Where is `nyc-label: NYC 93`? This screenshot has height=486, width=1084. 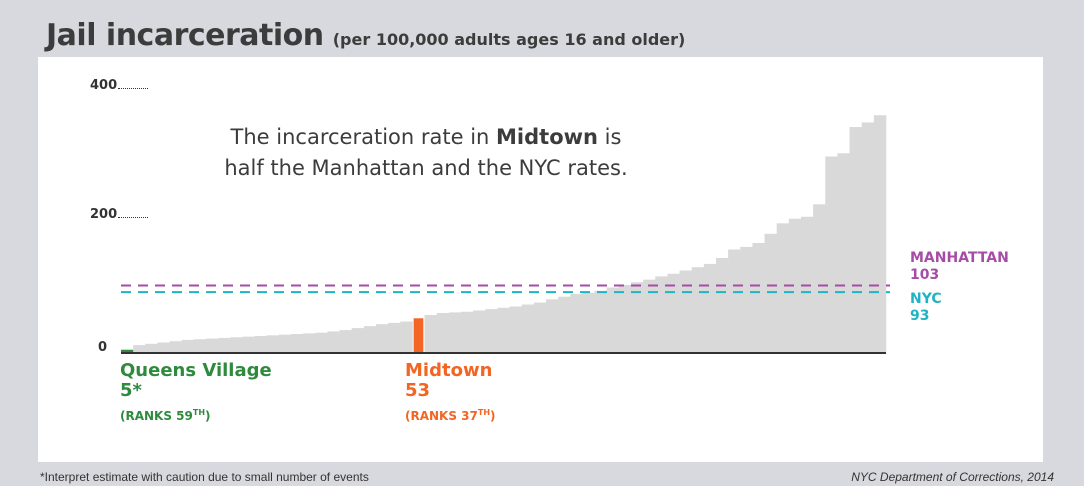
nyc-label: NYC 93 is located at coordinates (926, 308).